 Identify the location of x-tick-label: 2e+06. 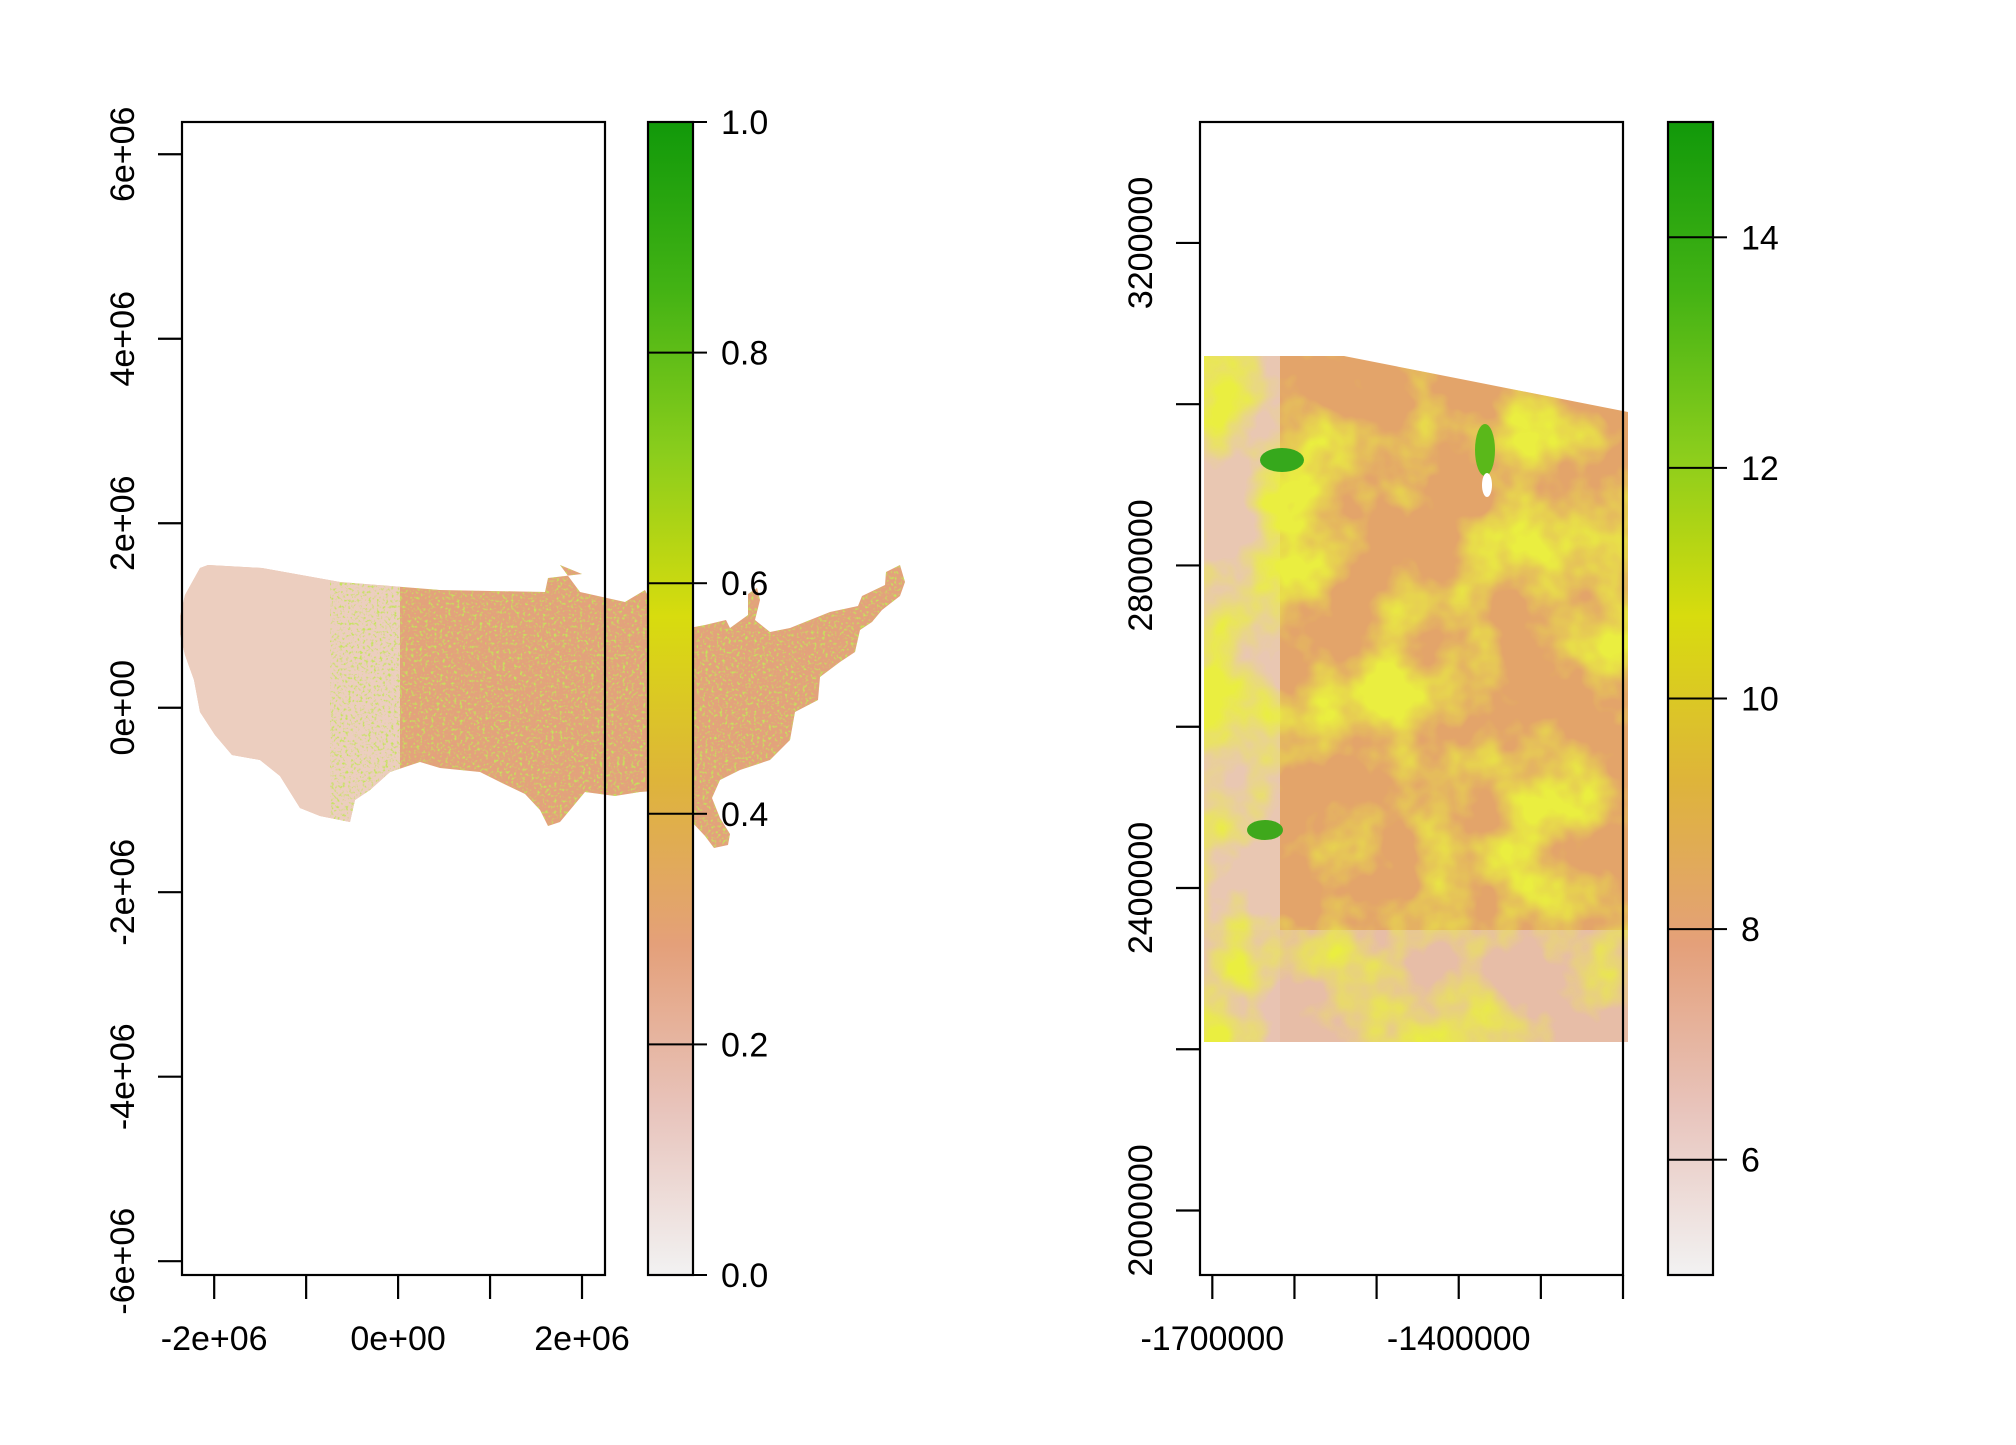
(582, 1339).